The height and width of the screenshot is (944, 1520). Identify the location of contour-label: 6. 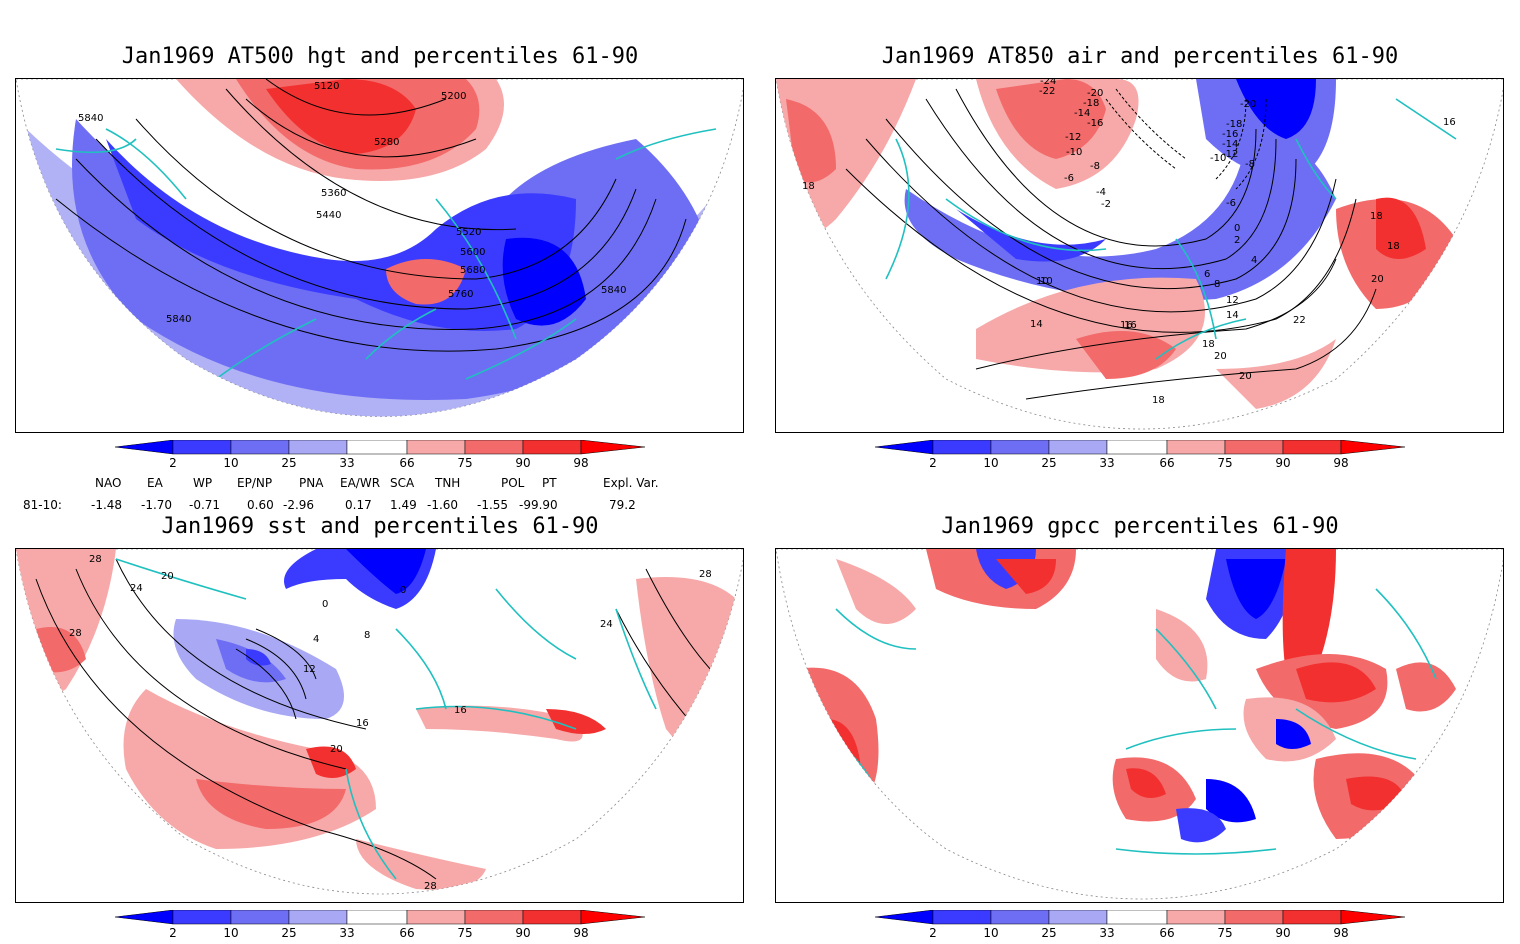
(1207, 274).